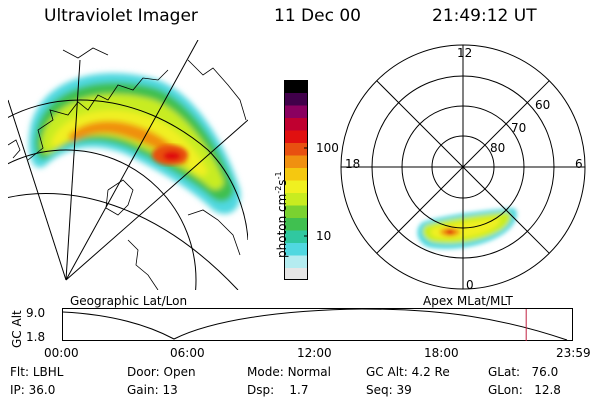  I want to click on colorbar-unit-label: photon cm-2s-1, so click(281, 214).